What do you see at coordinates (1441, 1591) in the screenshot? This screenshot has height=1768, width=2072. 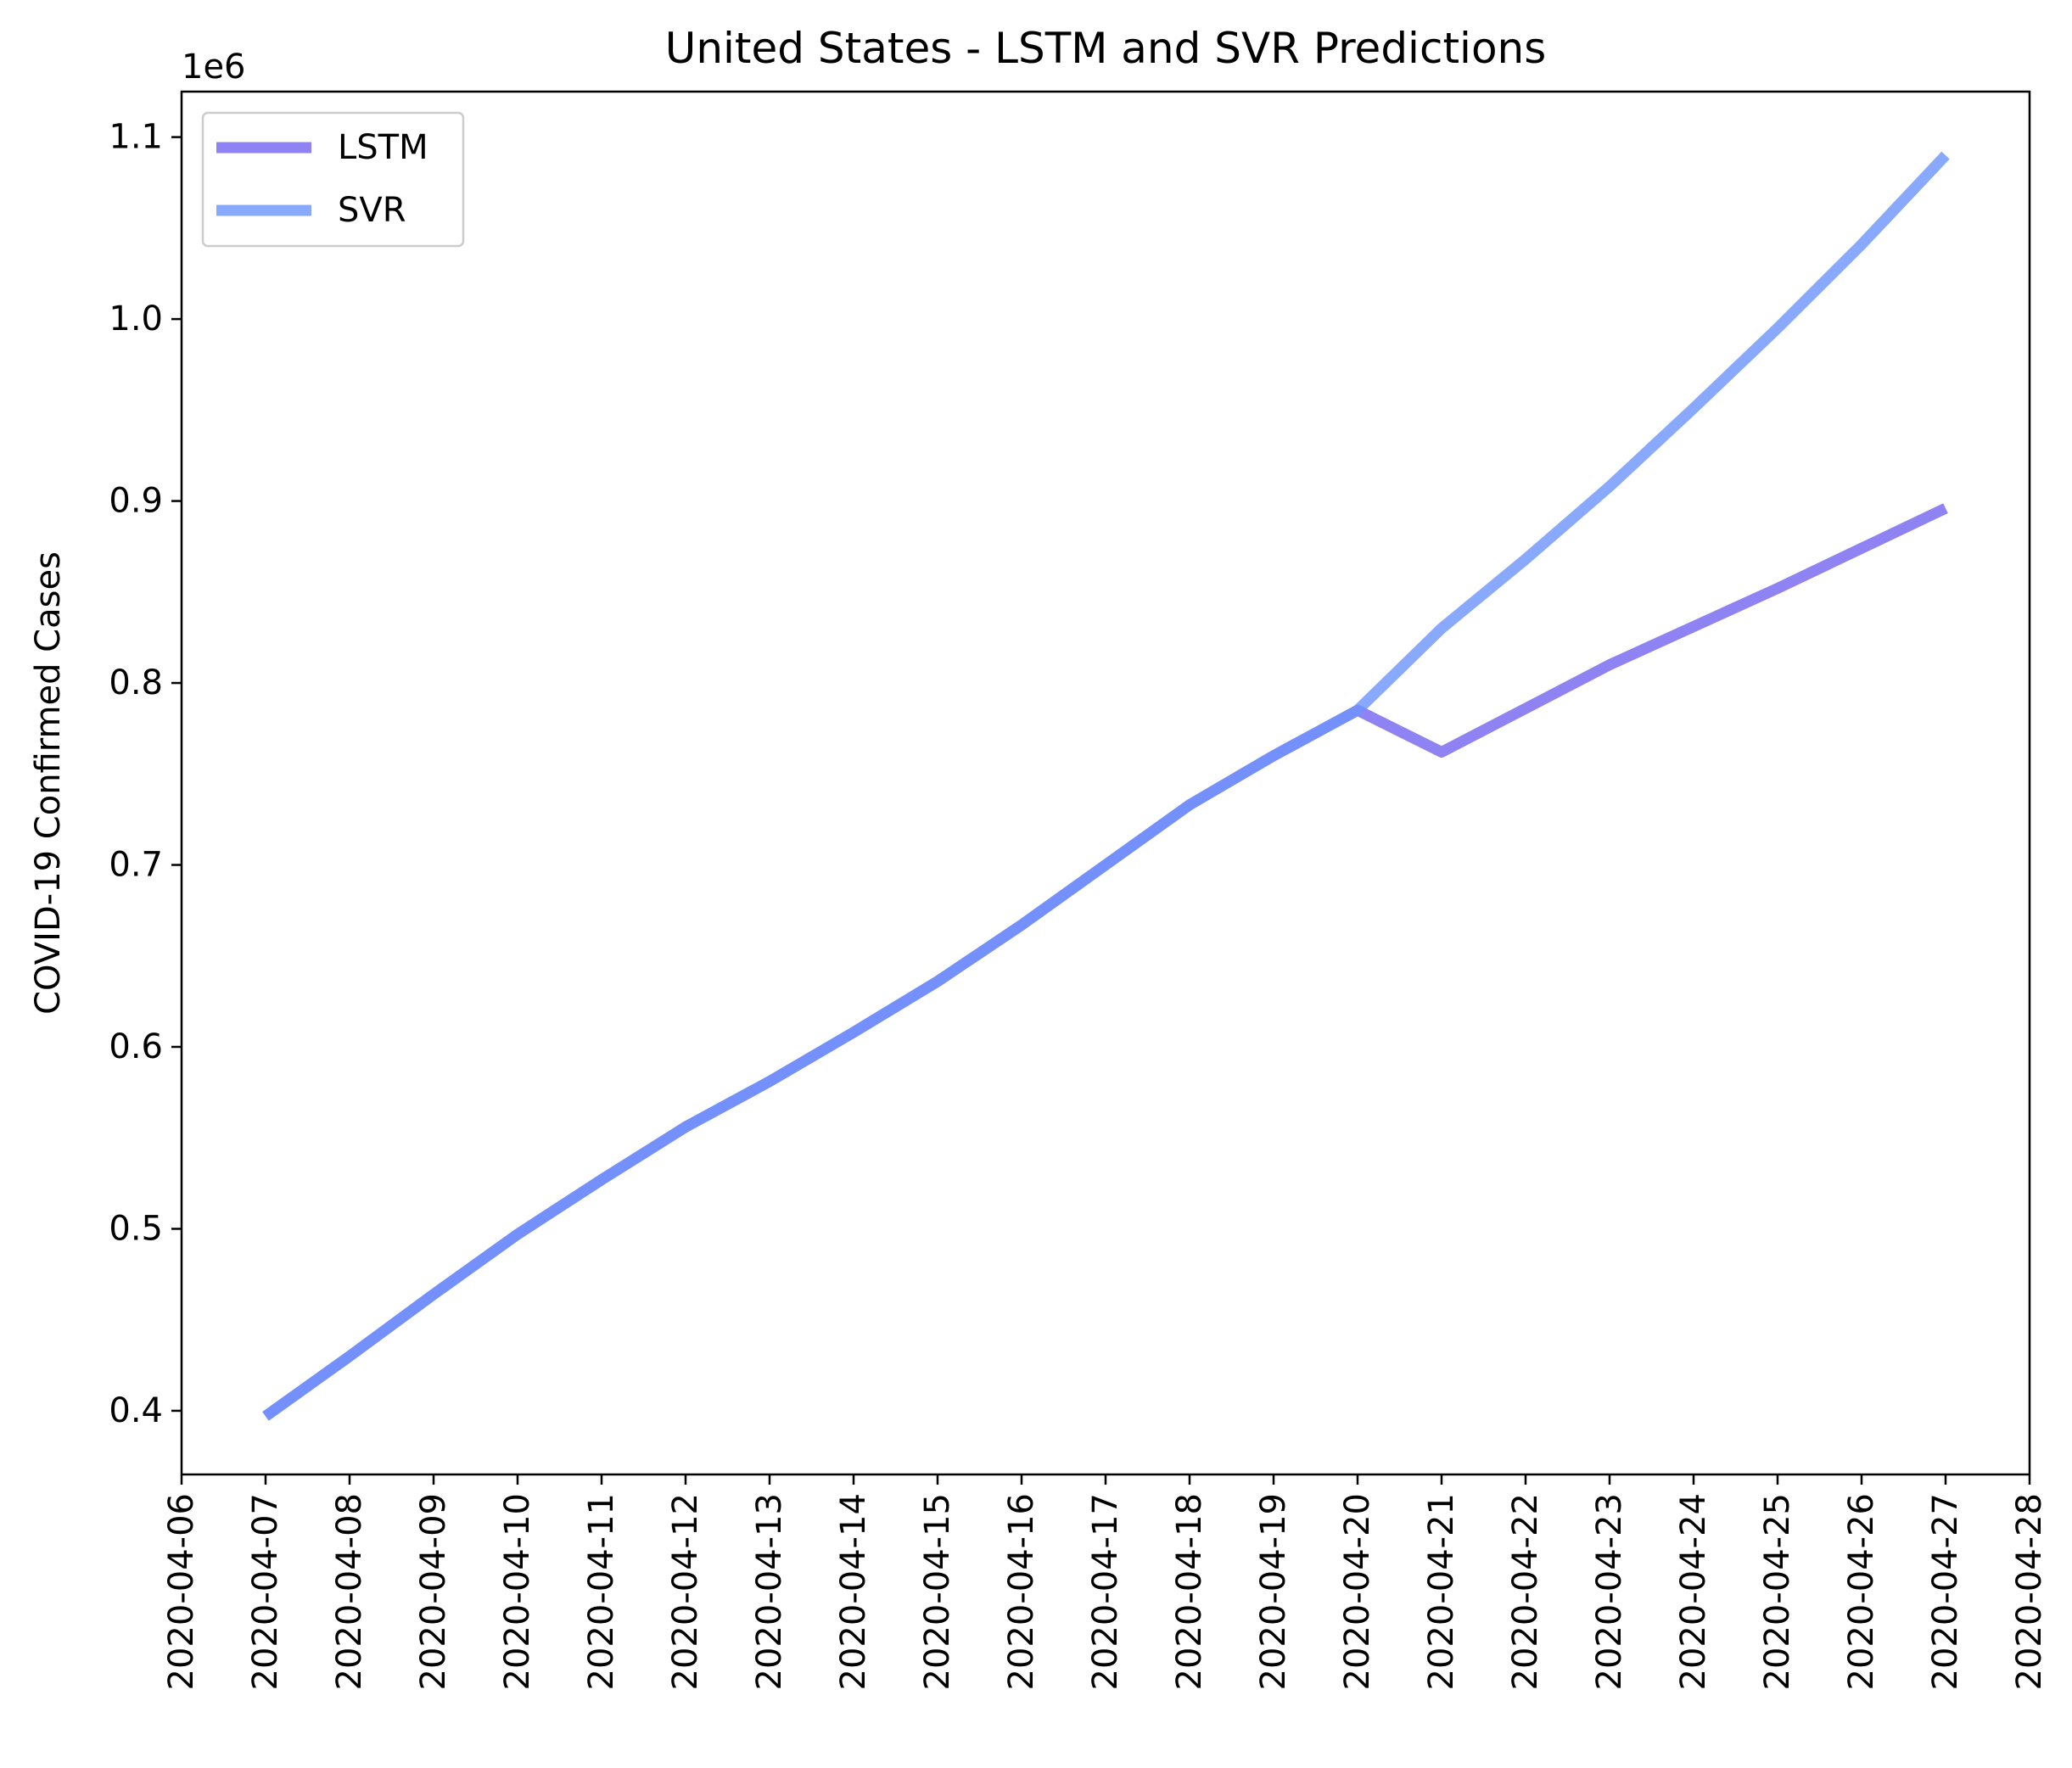 I see `x-tick-label: 2020-04-21` at bounding box center [1441, 1591].